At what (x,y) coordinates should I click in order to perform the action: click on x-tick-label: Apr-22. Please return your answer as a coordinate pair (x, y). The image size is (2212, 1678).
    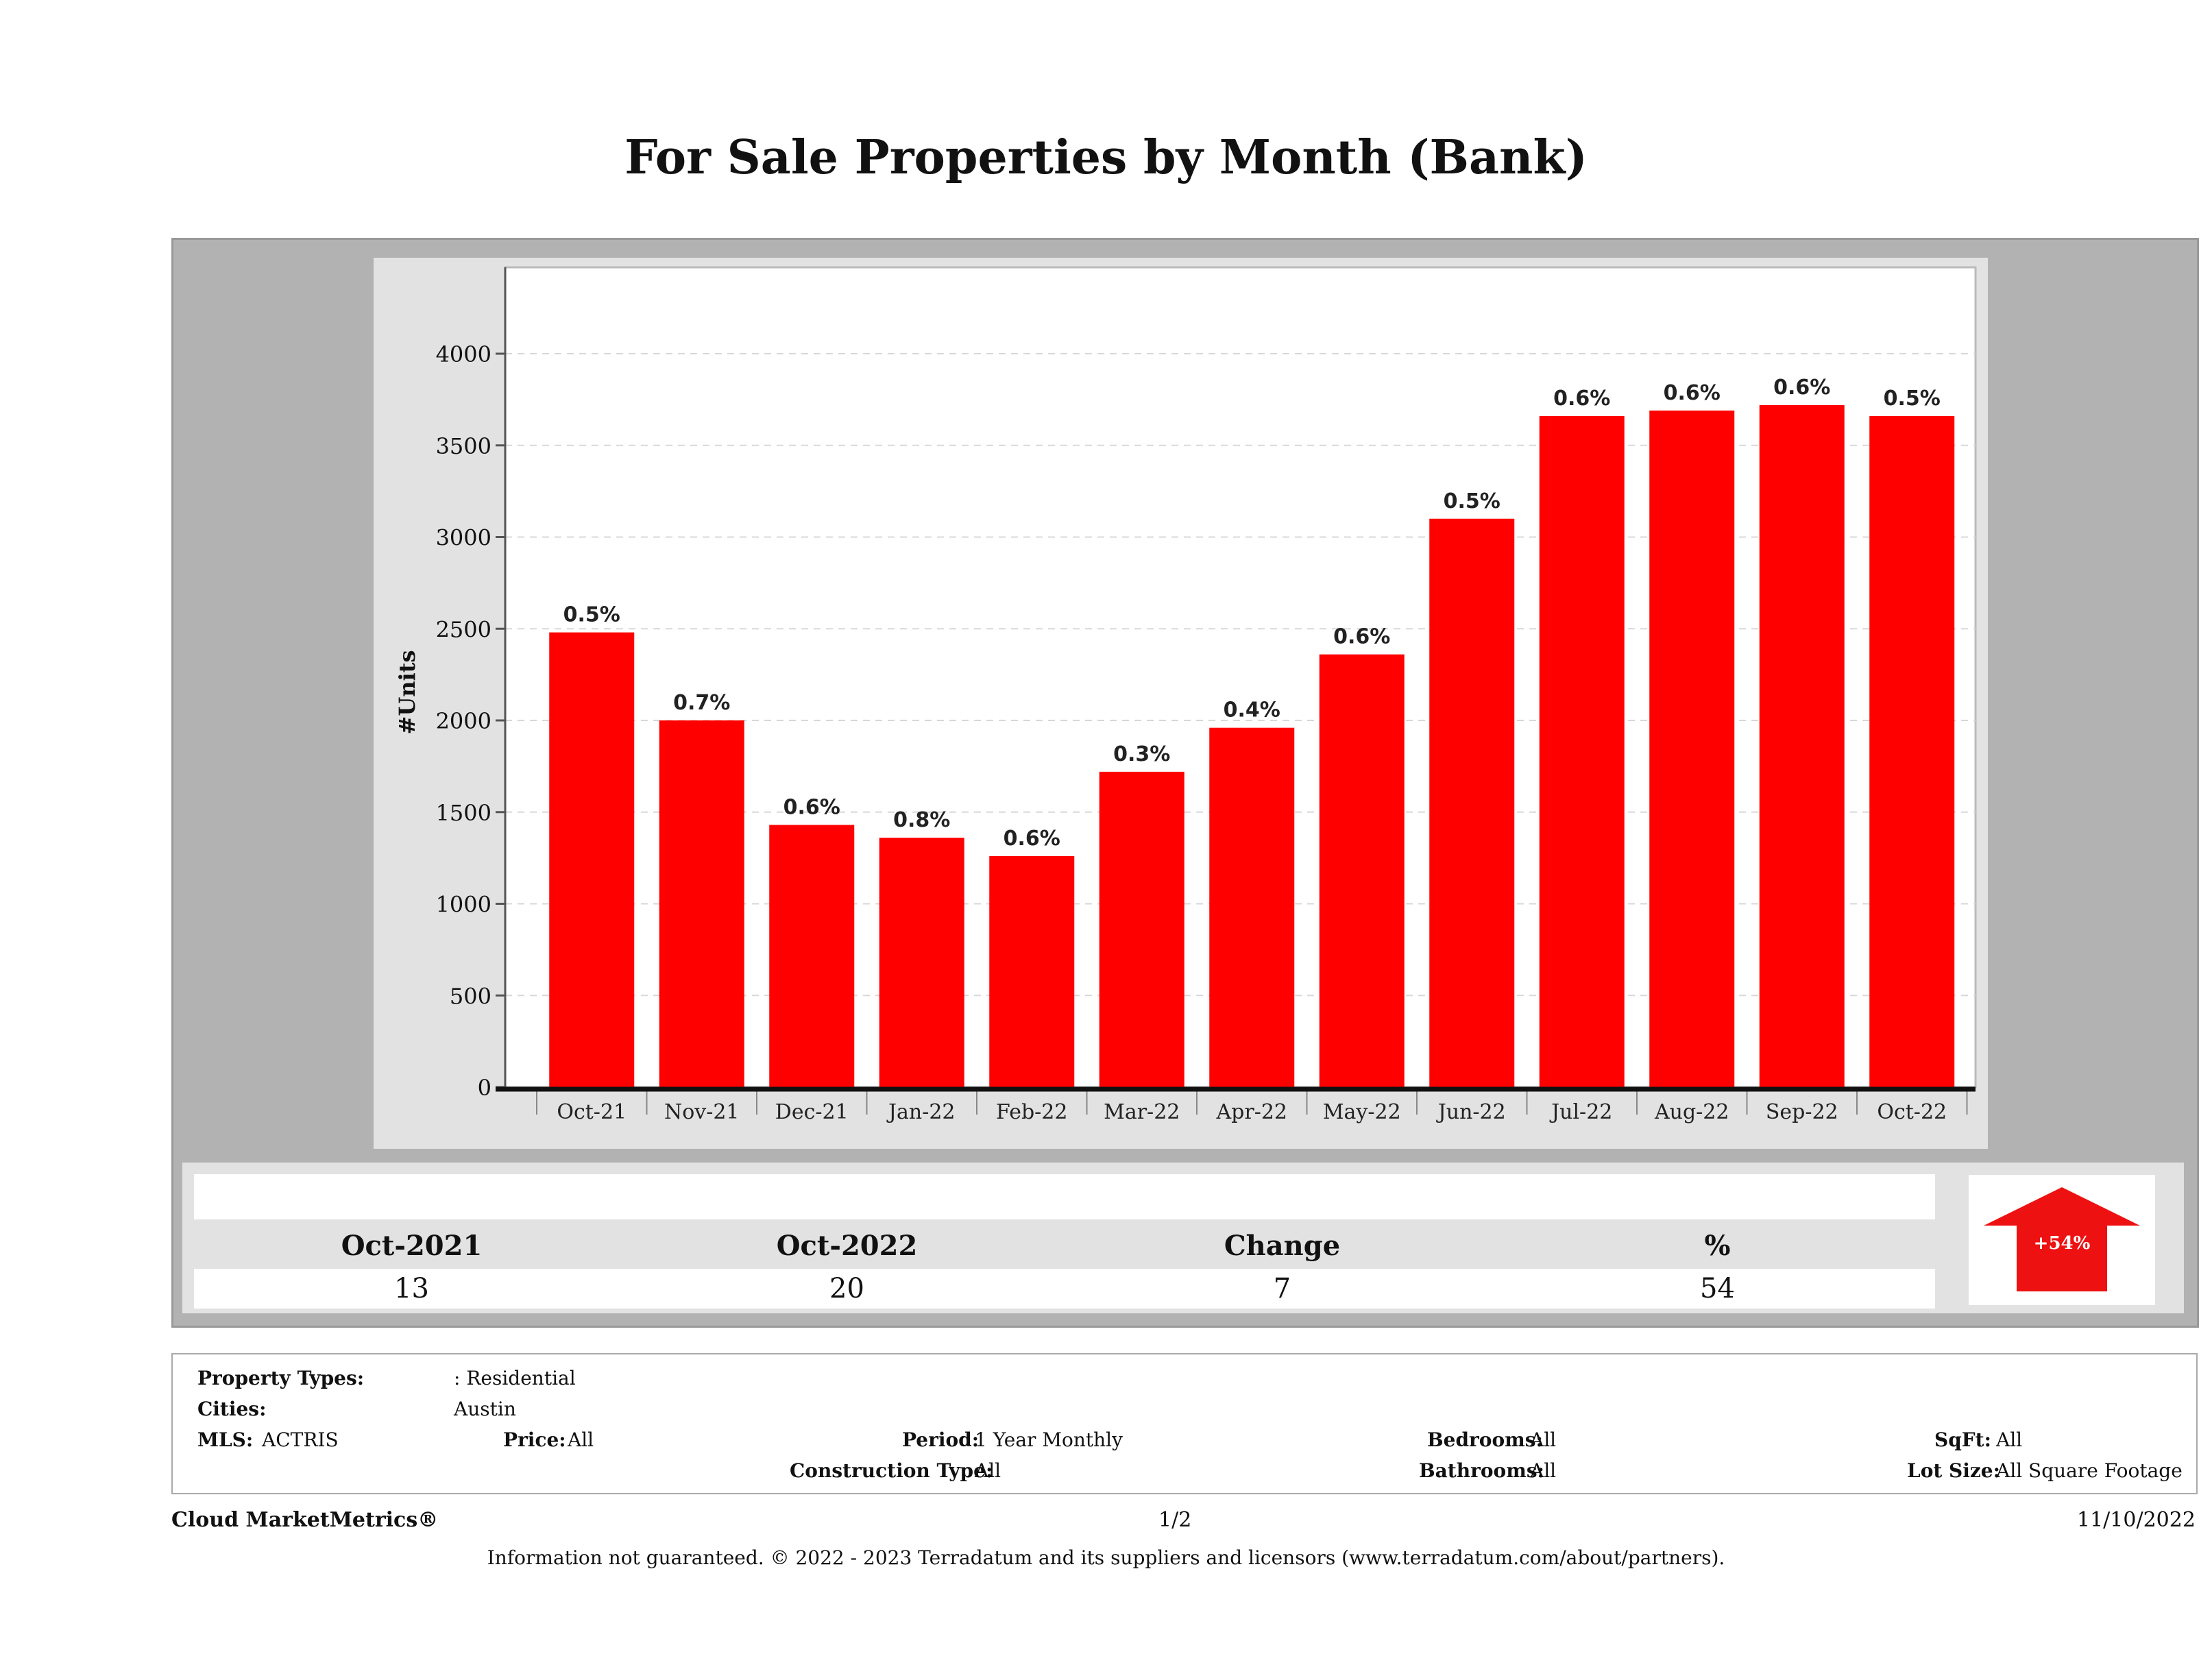
    Looking at the image, I should click on (1251, 1112).